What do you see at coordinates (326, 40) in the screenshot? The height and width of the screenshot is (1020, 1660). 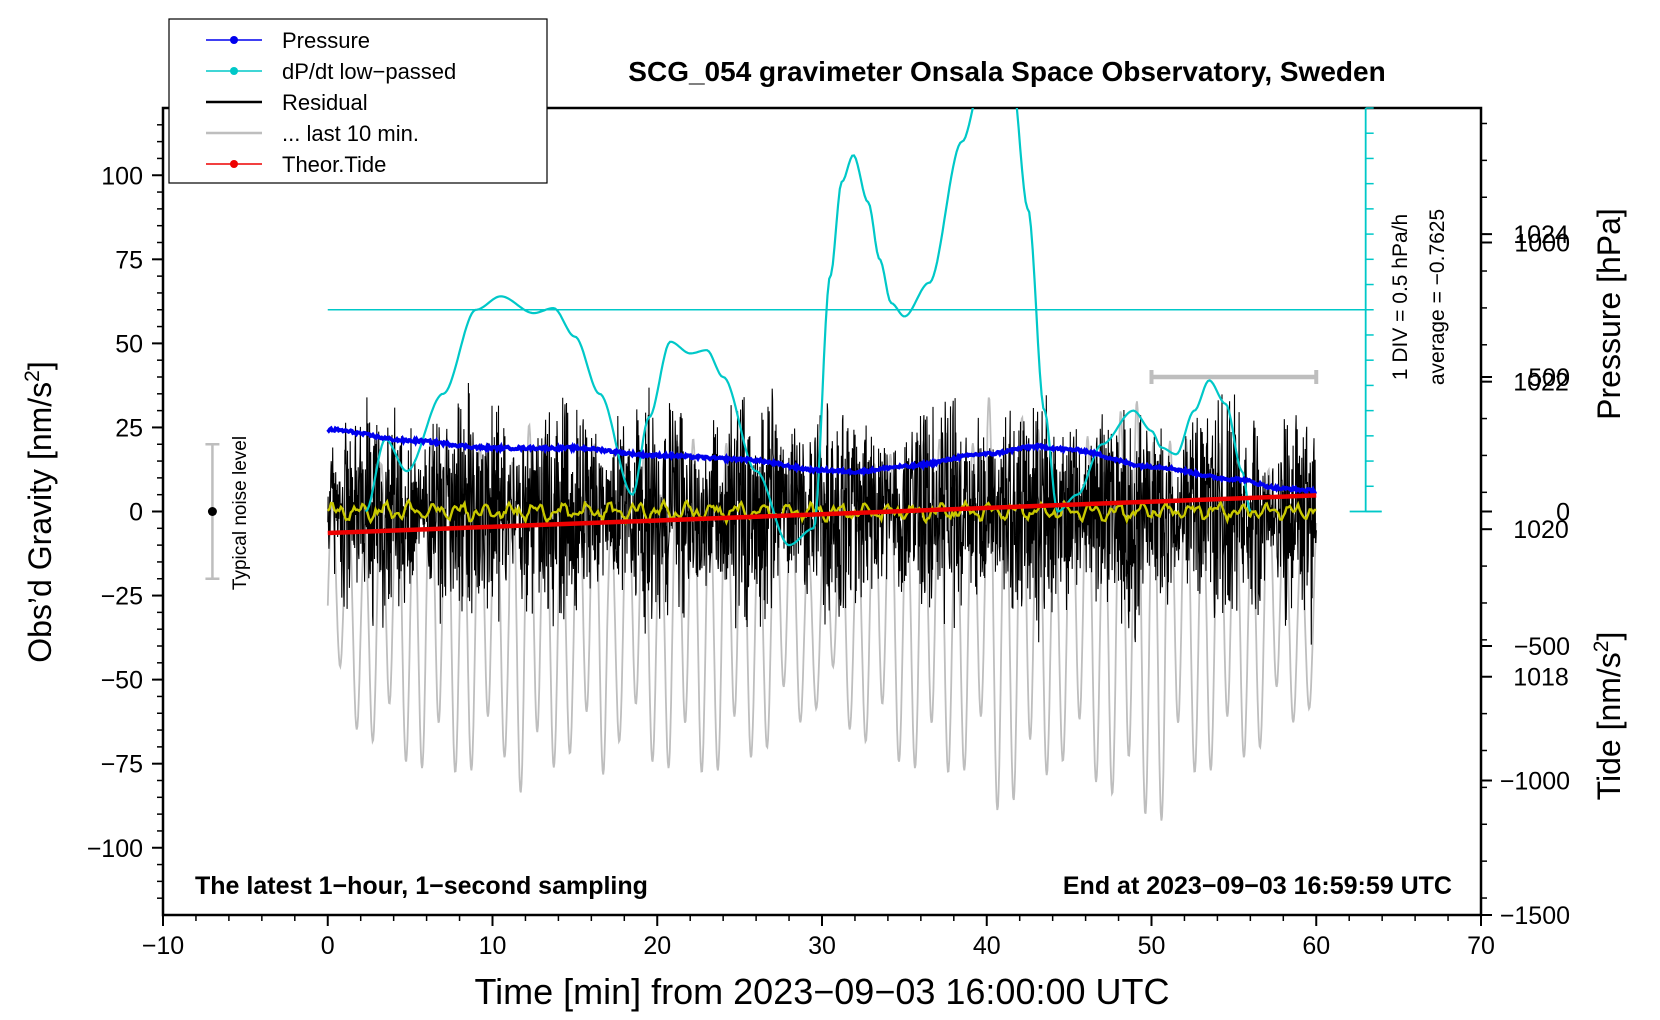 I see `legend-label: Pressure` at bounding box center [326, 40].